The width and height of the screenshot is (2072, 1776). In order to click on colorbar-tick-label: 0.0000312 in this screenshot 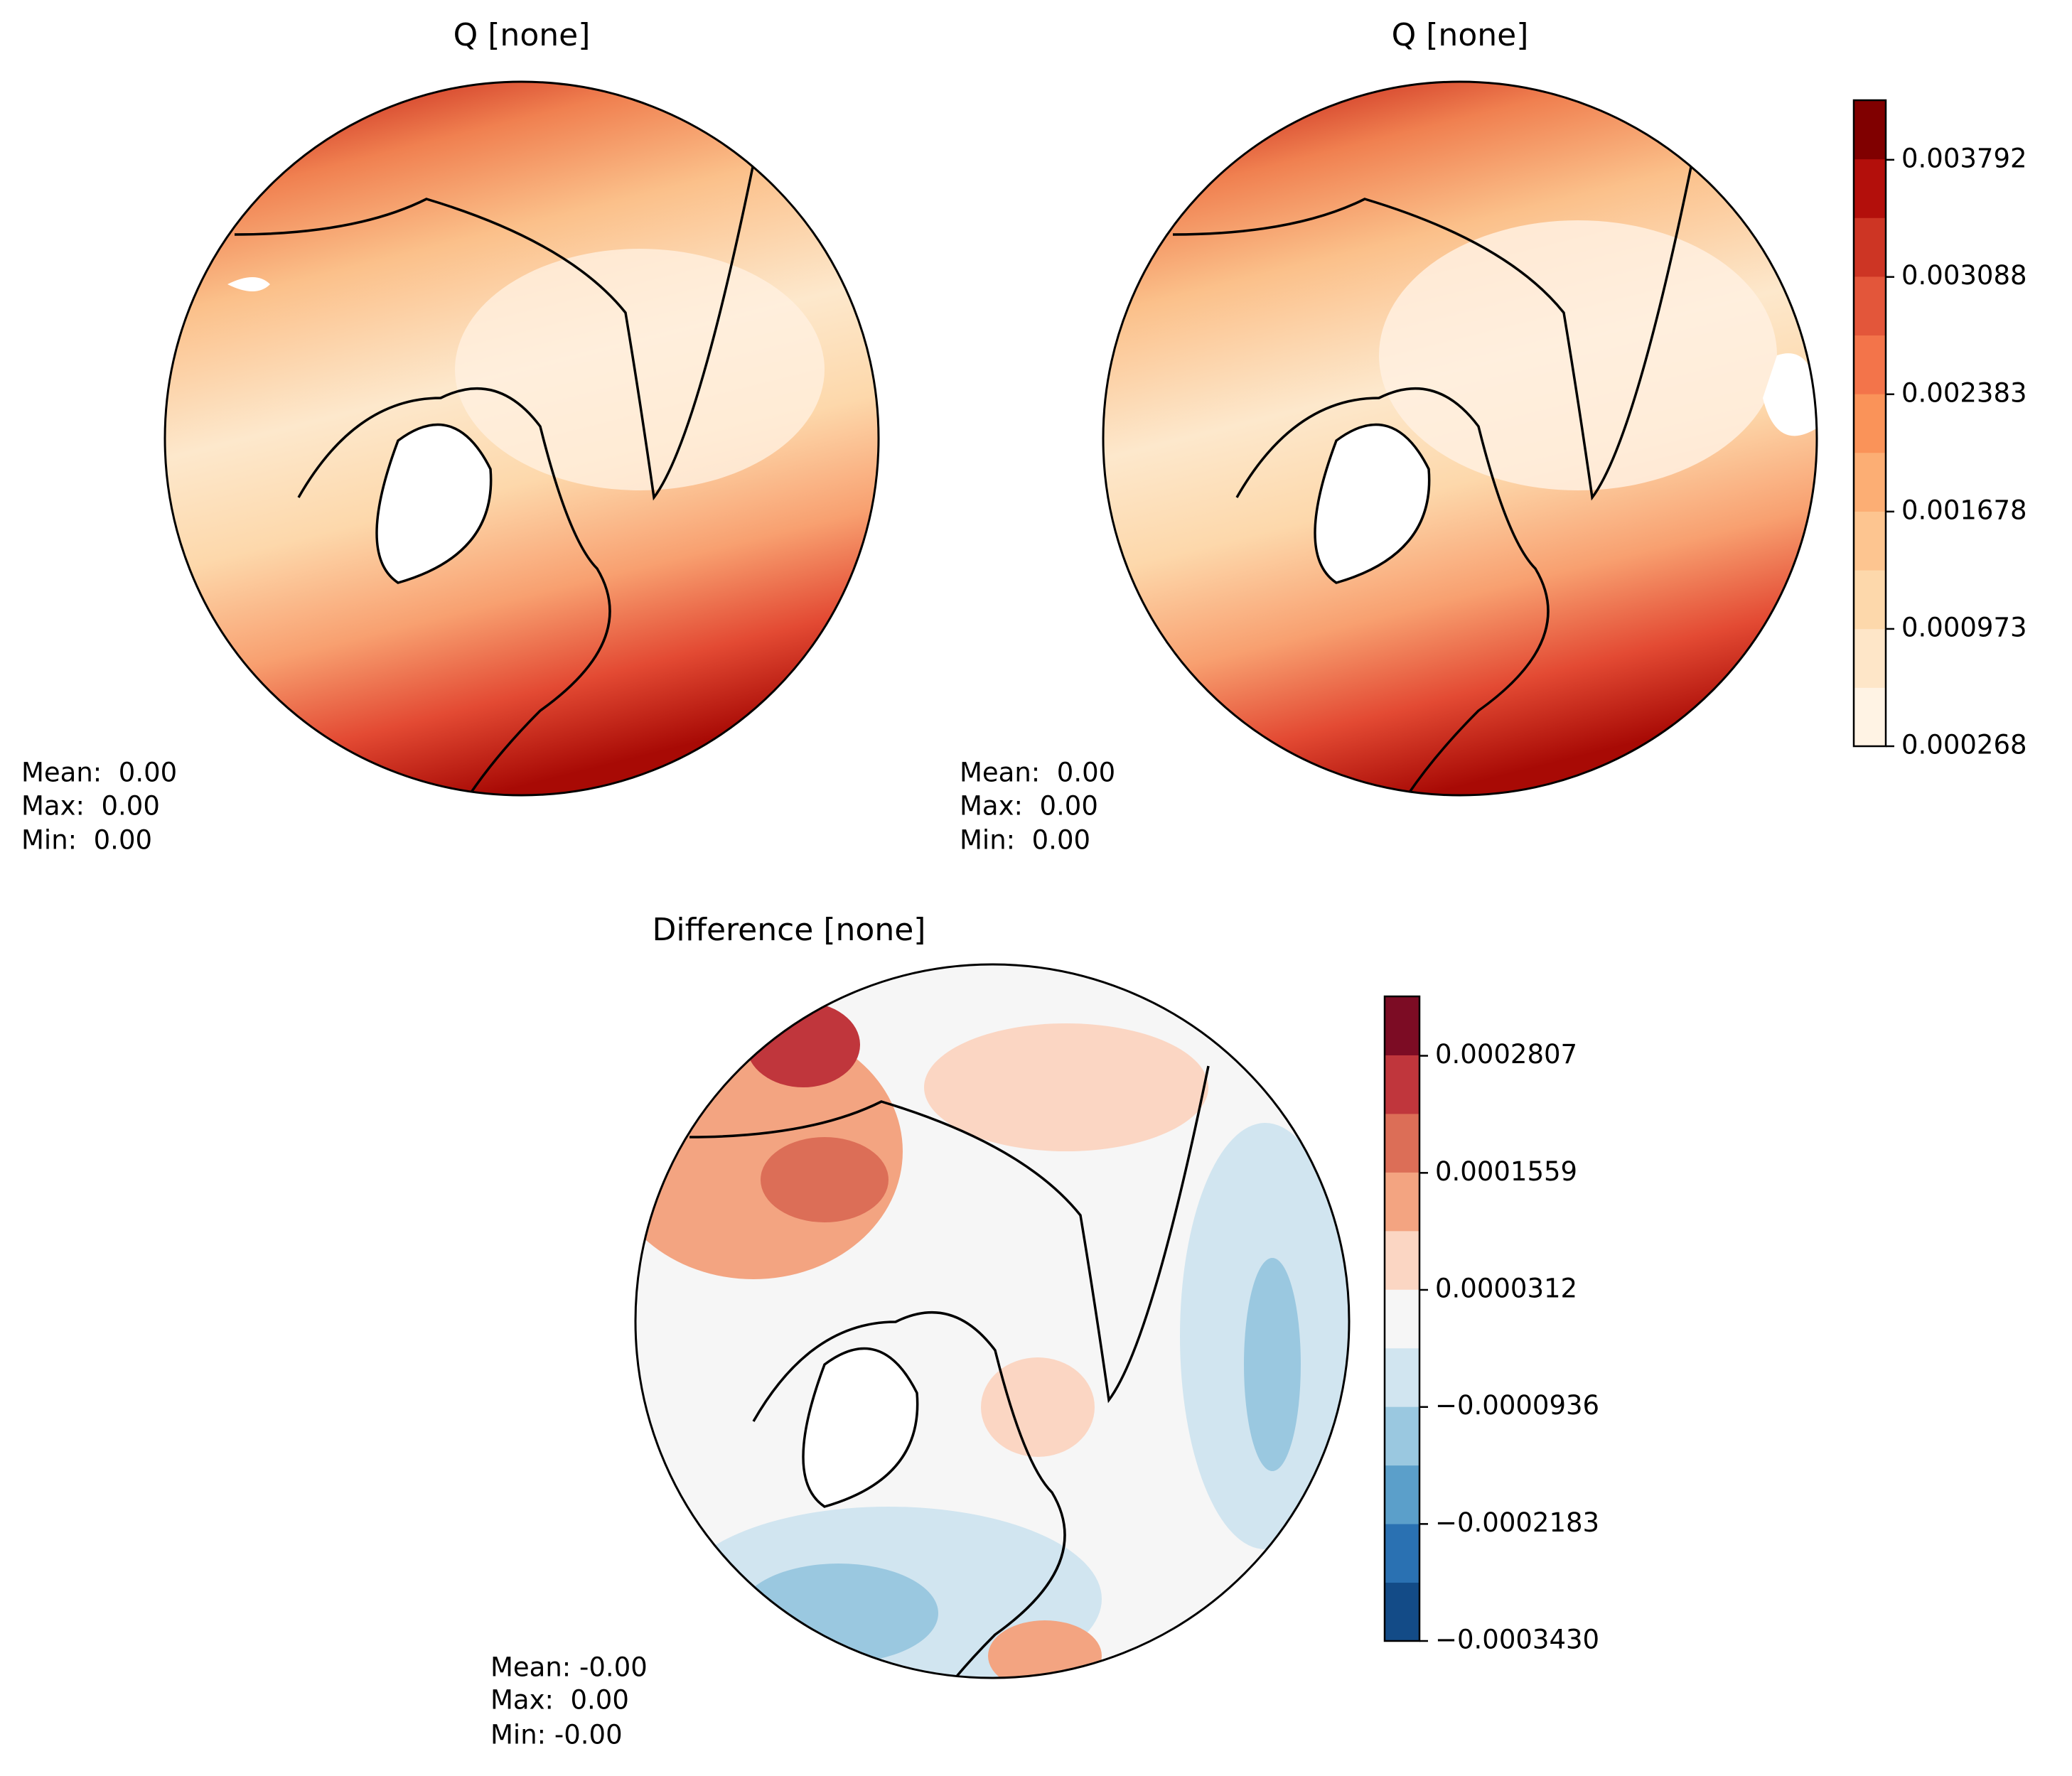, I will do `click(1506, 1288)`.